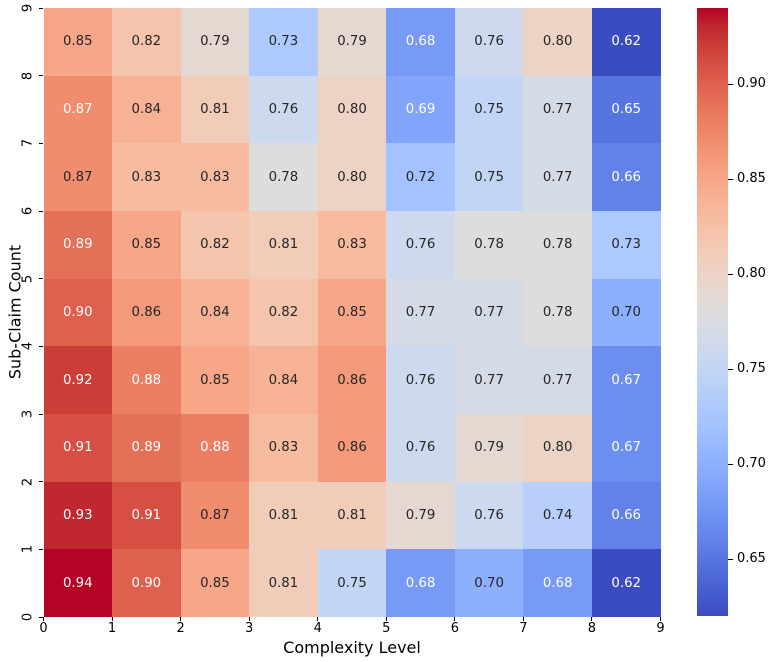  Describe the element at coordinates (146, 583) in the screenshot. I see `cell-value: 0.90` at that location.